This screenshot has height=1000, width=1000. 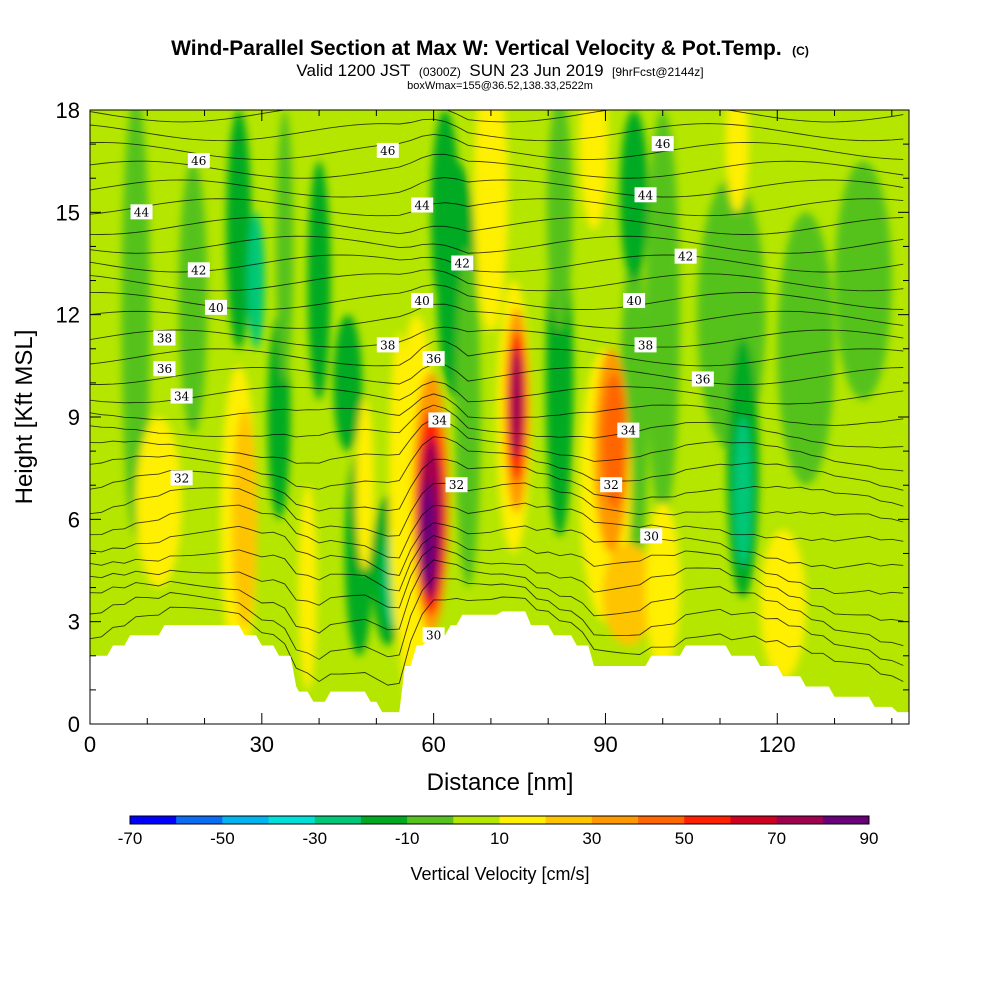 I want to click on theta-label: 38, so click(x=645, y=345).